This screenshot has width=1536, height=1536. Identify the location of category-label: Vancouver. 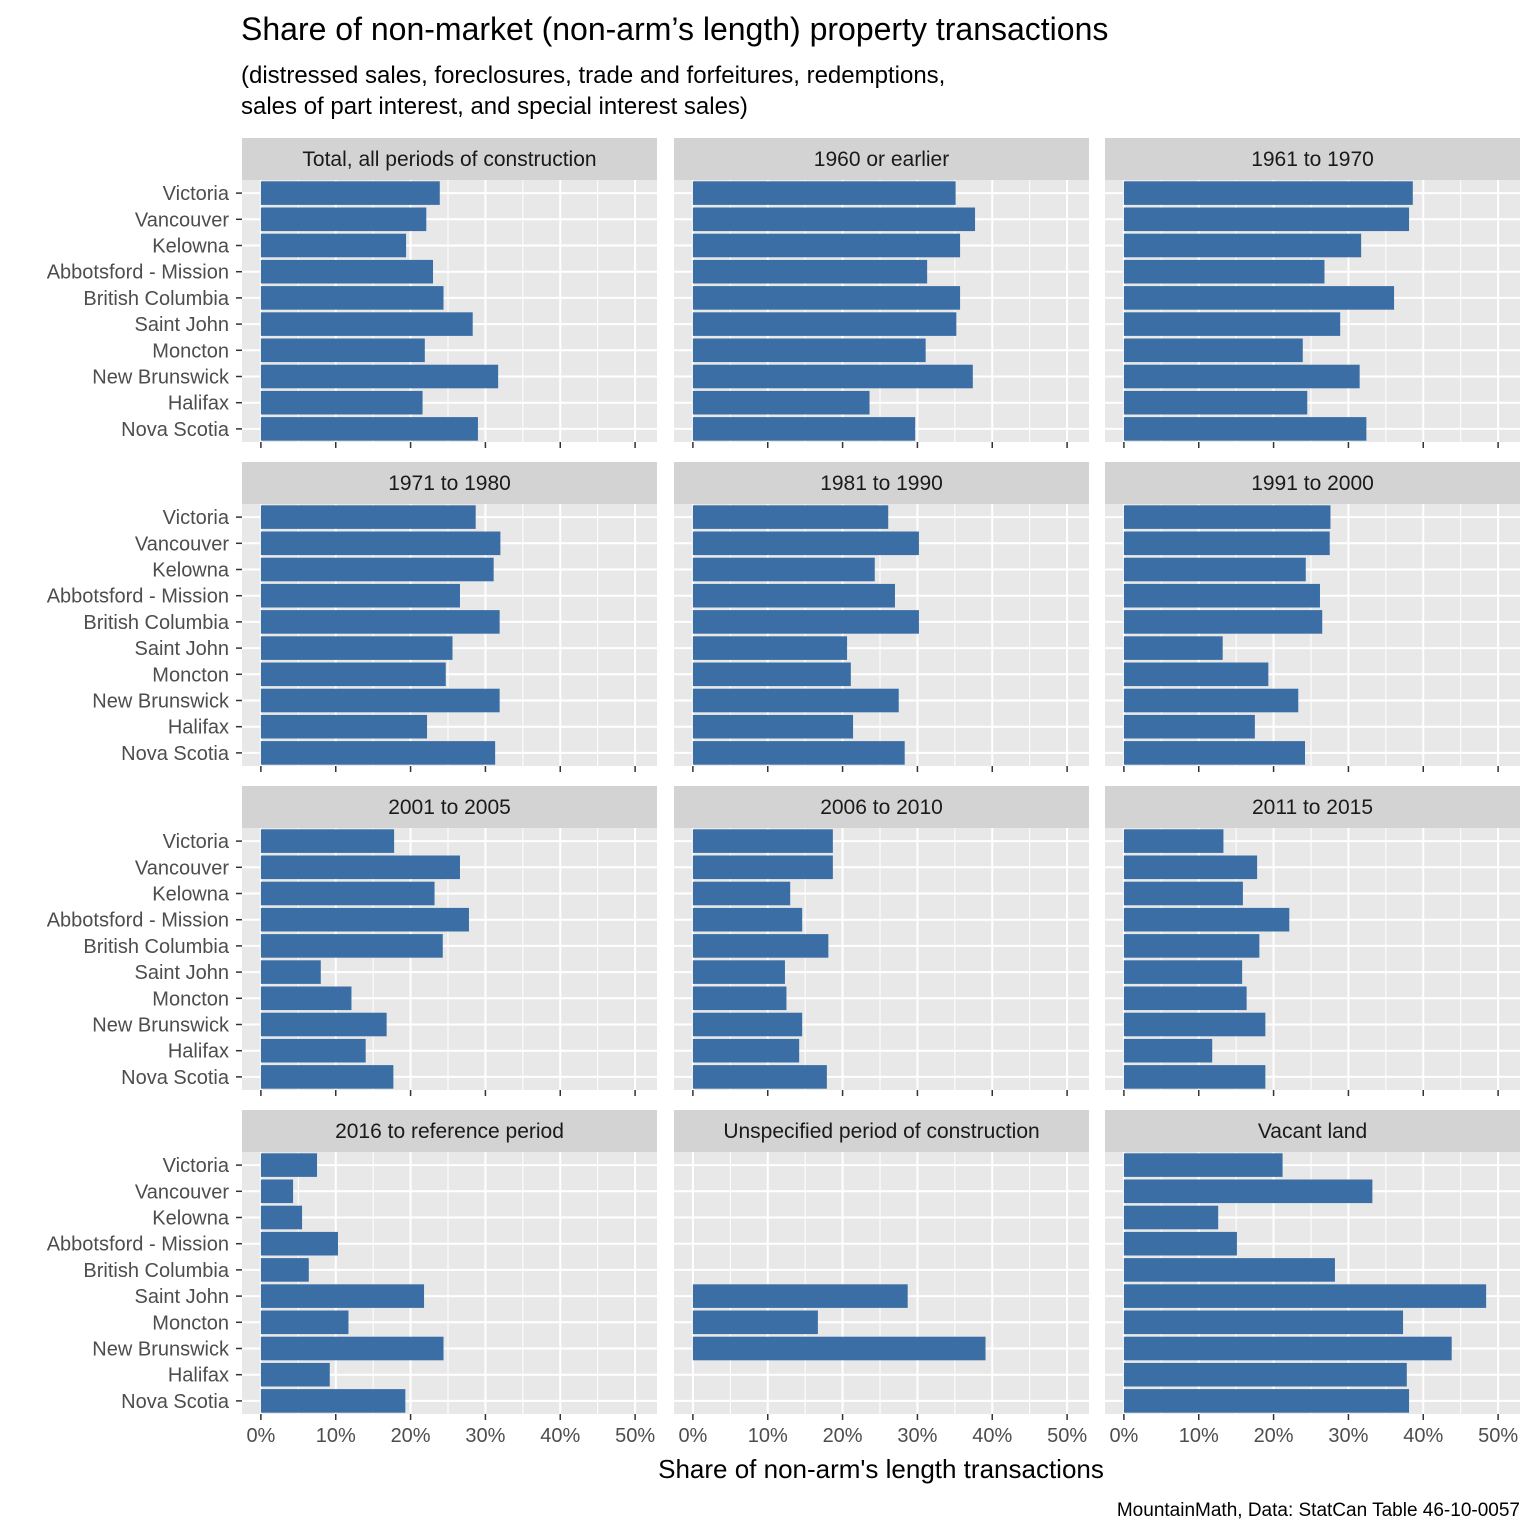
(182, 1192).